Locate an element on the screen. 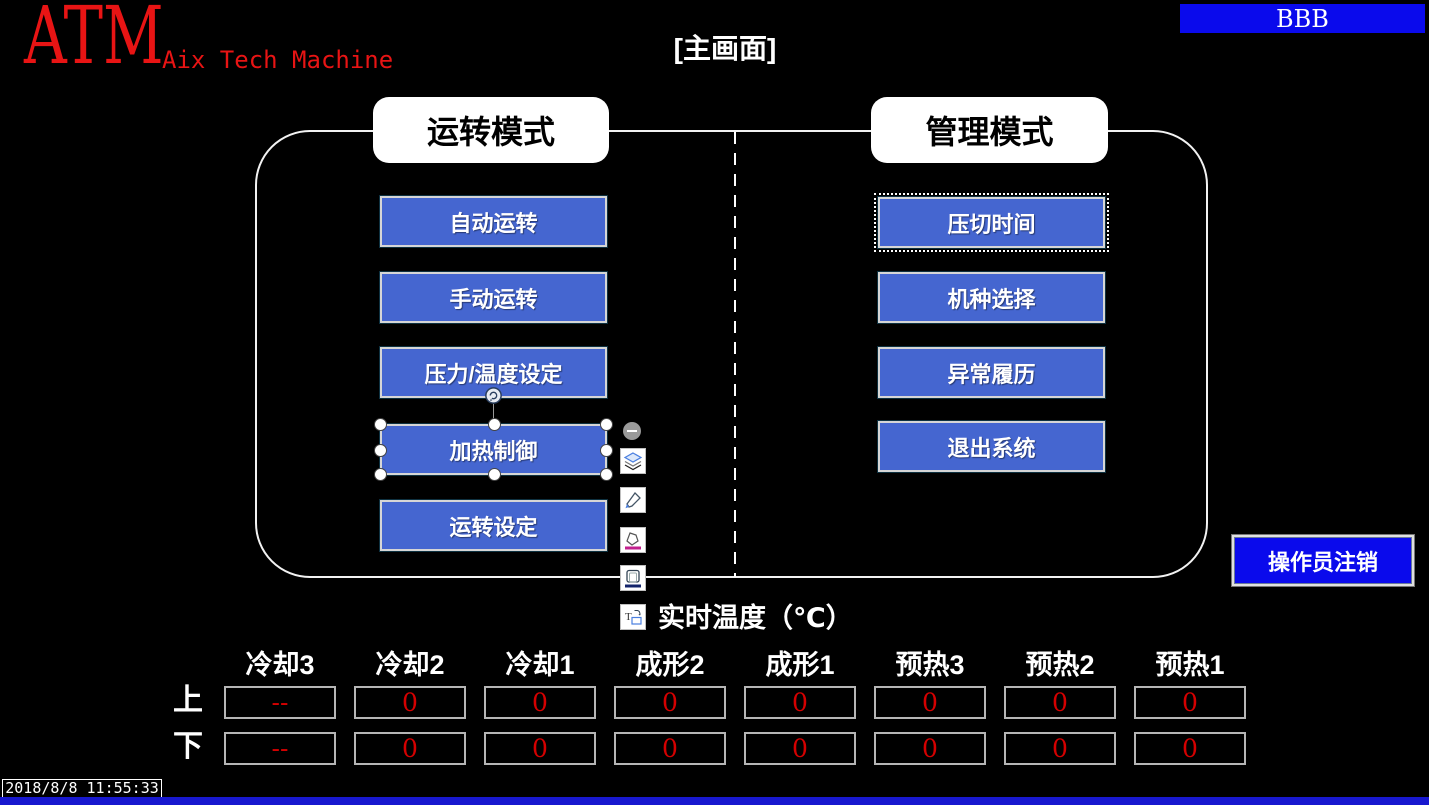 The image size is (1429, 805). logo-subtitle: Aix Tech Machine is located at coordinates (278, 60).